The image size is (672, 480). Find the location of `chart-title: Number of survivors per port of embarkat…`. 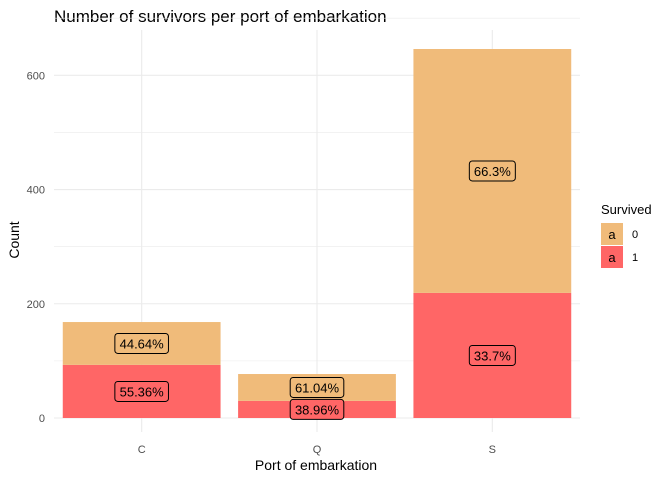

chart-title: Number of survivors per port of embarkat… is located at coordinates (220, 16).